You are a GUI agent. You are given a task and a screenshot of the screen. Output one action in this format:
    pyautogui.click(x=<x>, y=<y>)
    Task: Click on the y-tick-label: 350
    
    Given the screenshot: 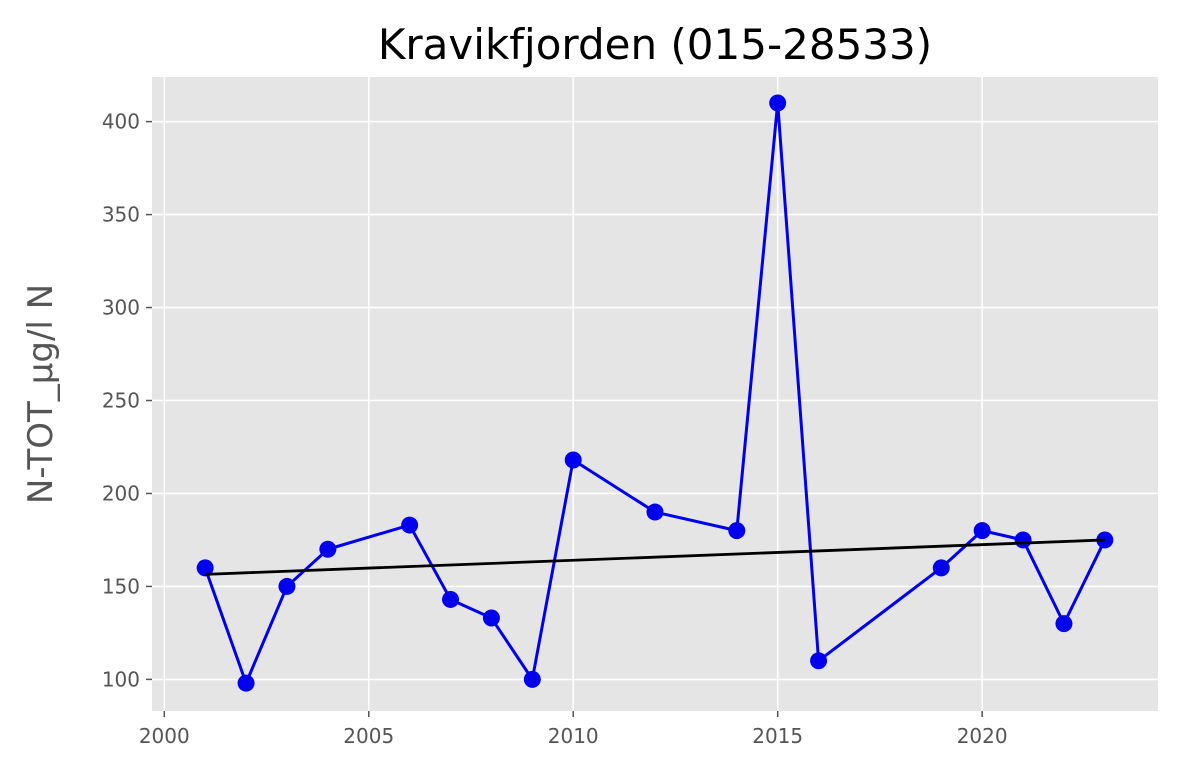 What is the action you would take?
    pyautogui.click(x=121, y=215)
    